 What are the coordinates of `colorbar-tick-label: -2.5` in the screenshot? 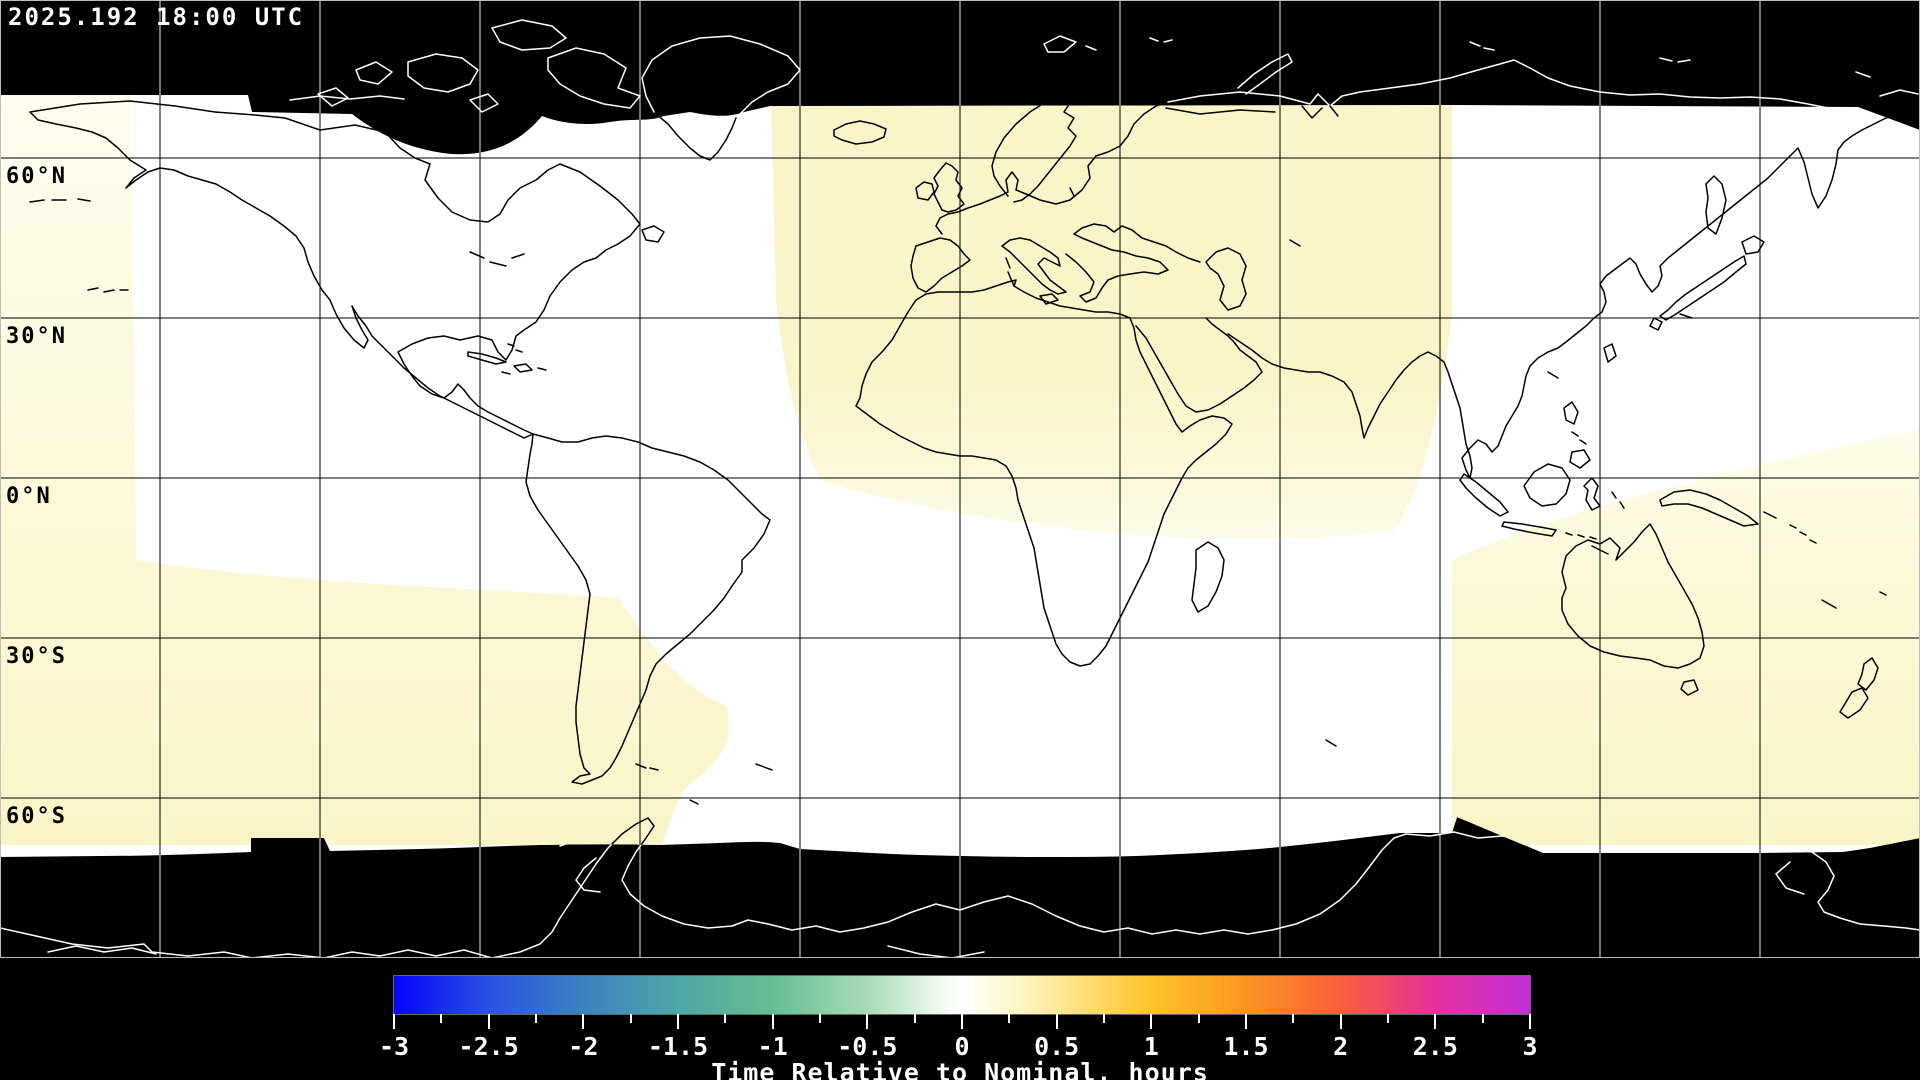 It's located at (488, 1046).